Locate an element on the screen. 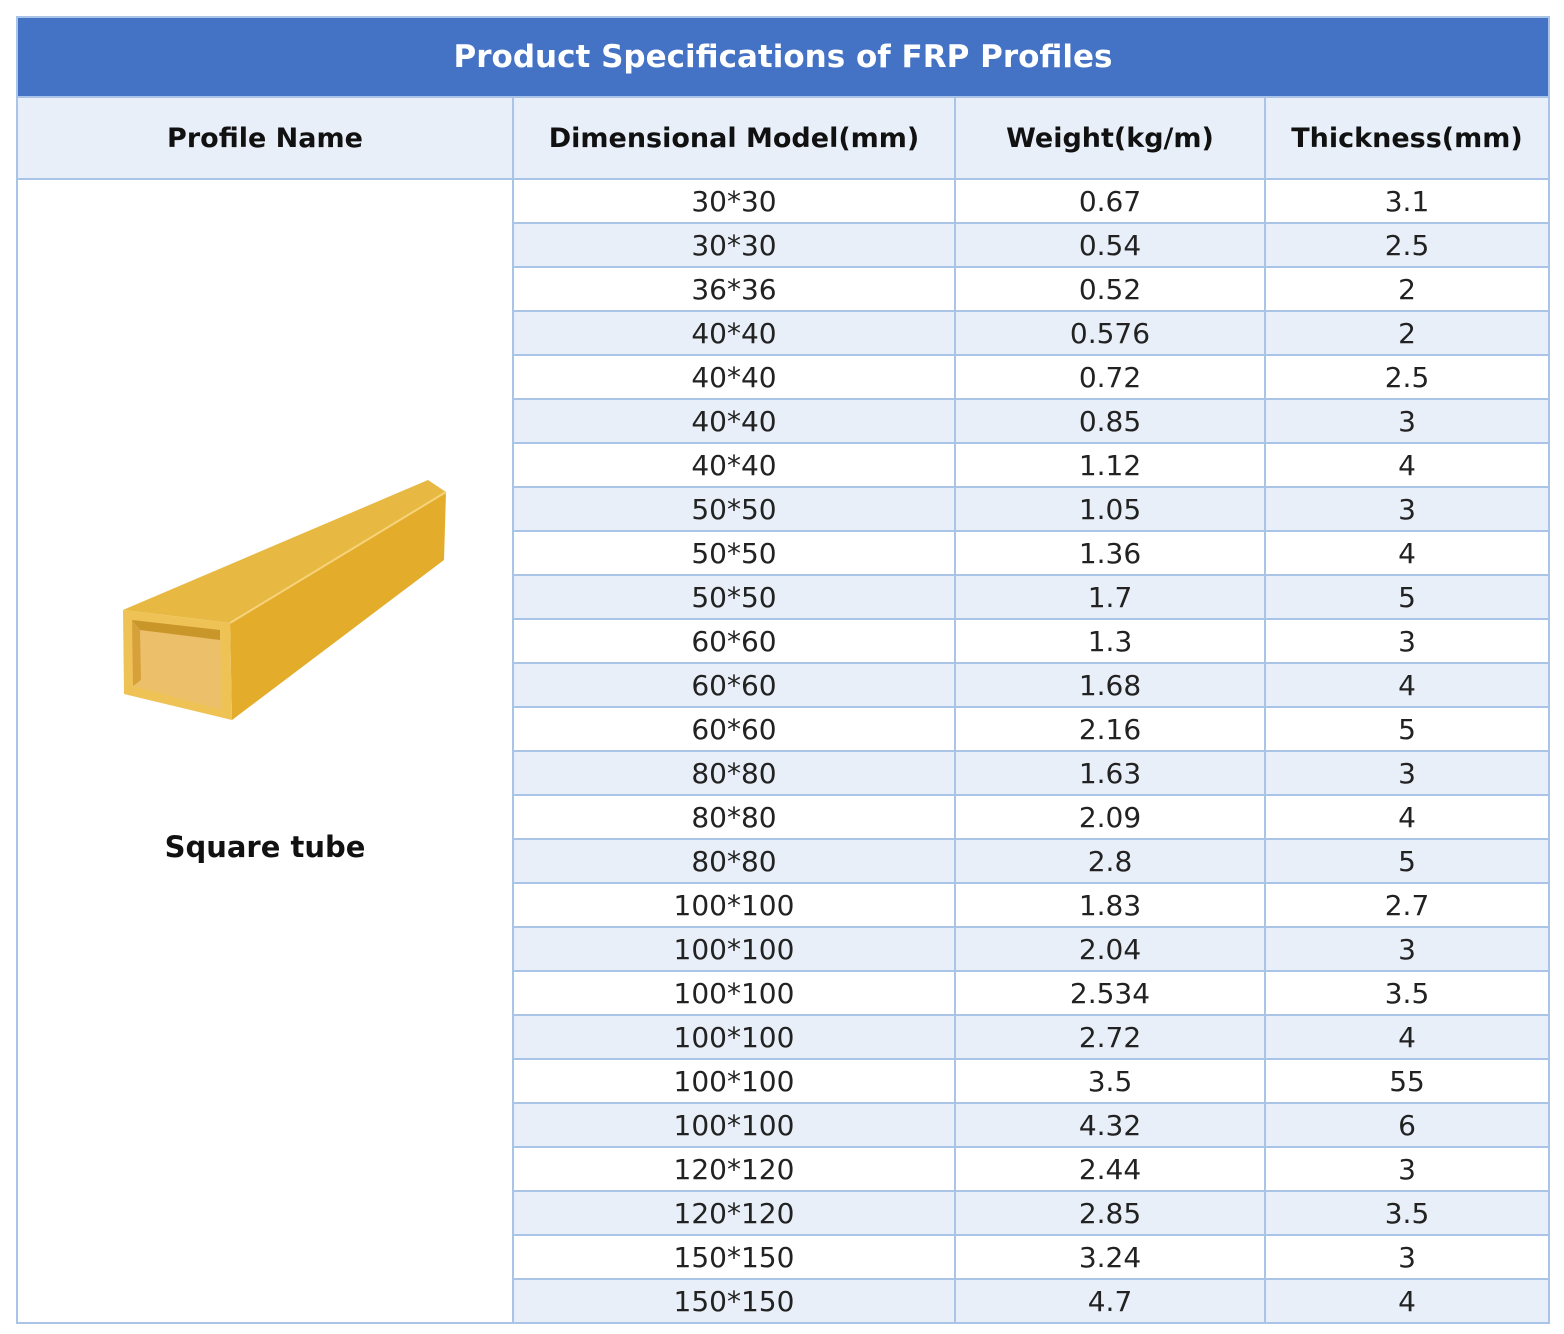 The width and height of the screenshot is (1564, 1334). square-tube-image is located at coordinates (288, 605).